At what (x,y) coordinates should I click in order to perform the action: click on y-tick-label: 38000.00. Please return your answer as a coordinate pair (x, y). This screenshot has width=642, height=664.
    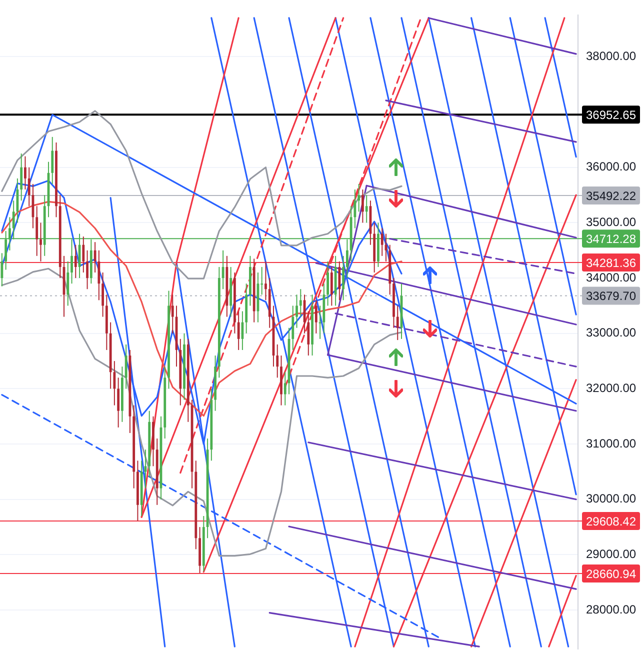
    Looking at the image, I should click on (611, 56).